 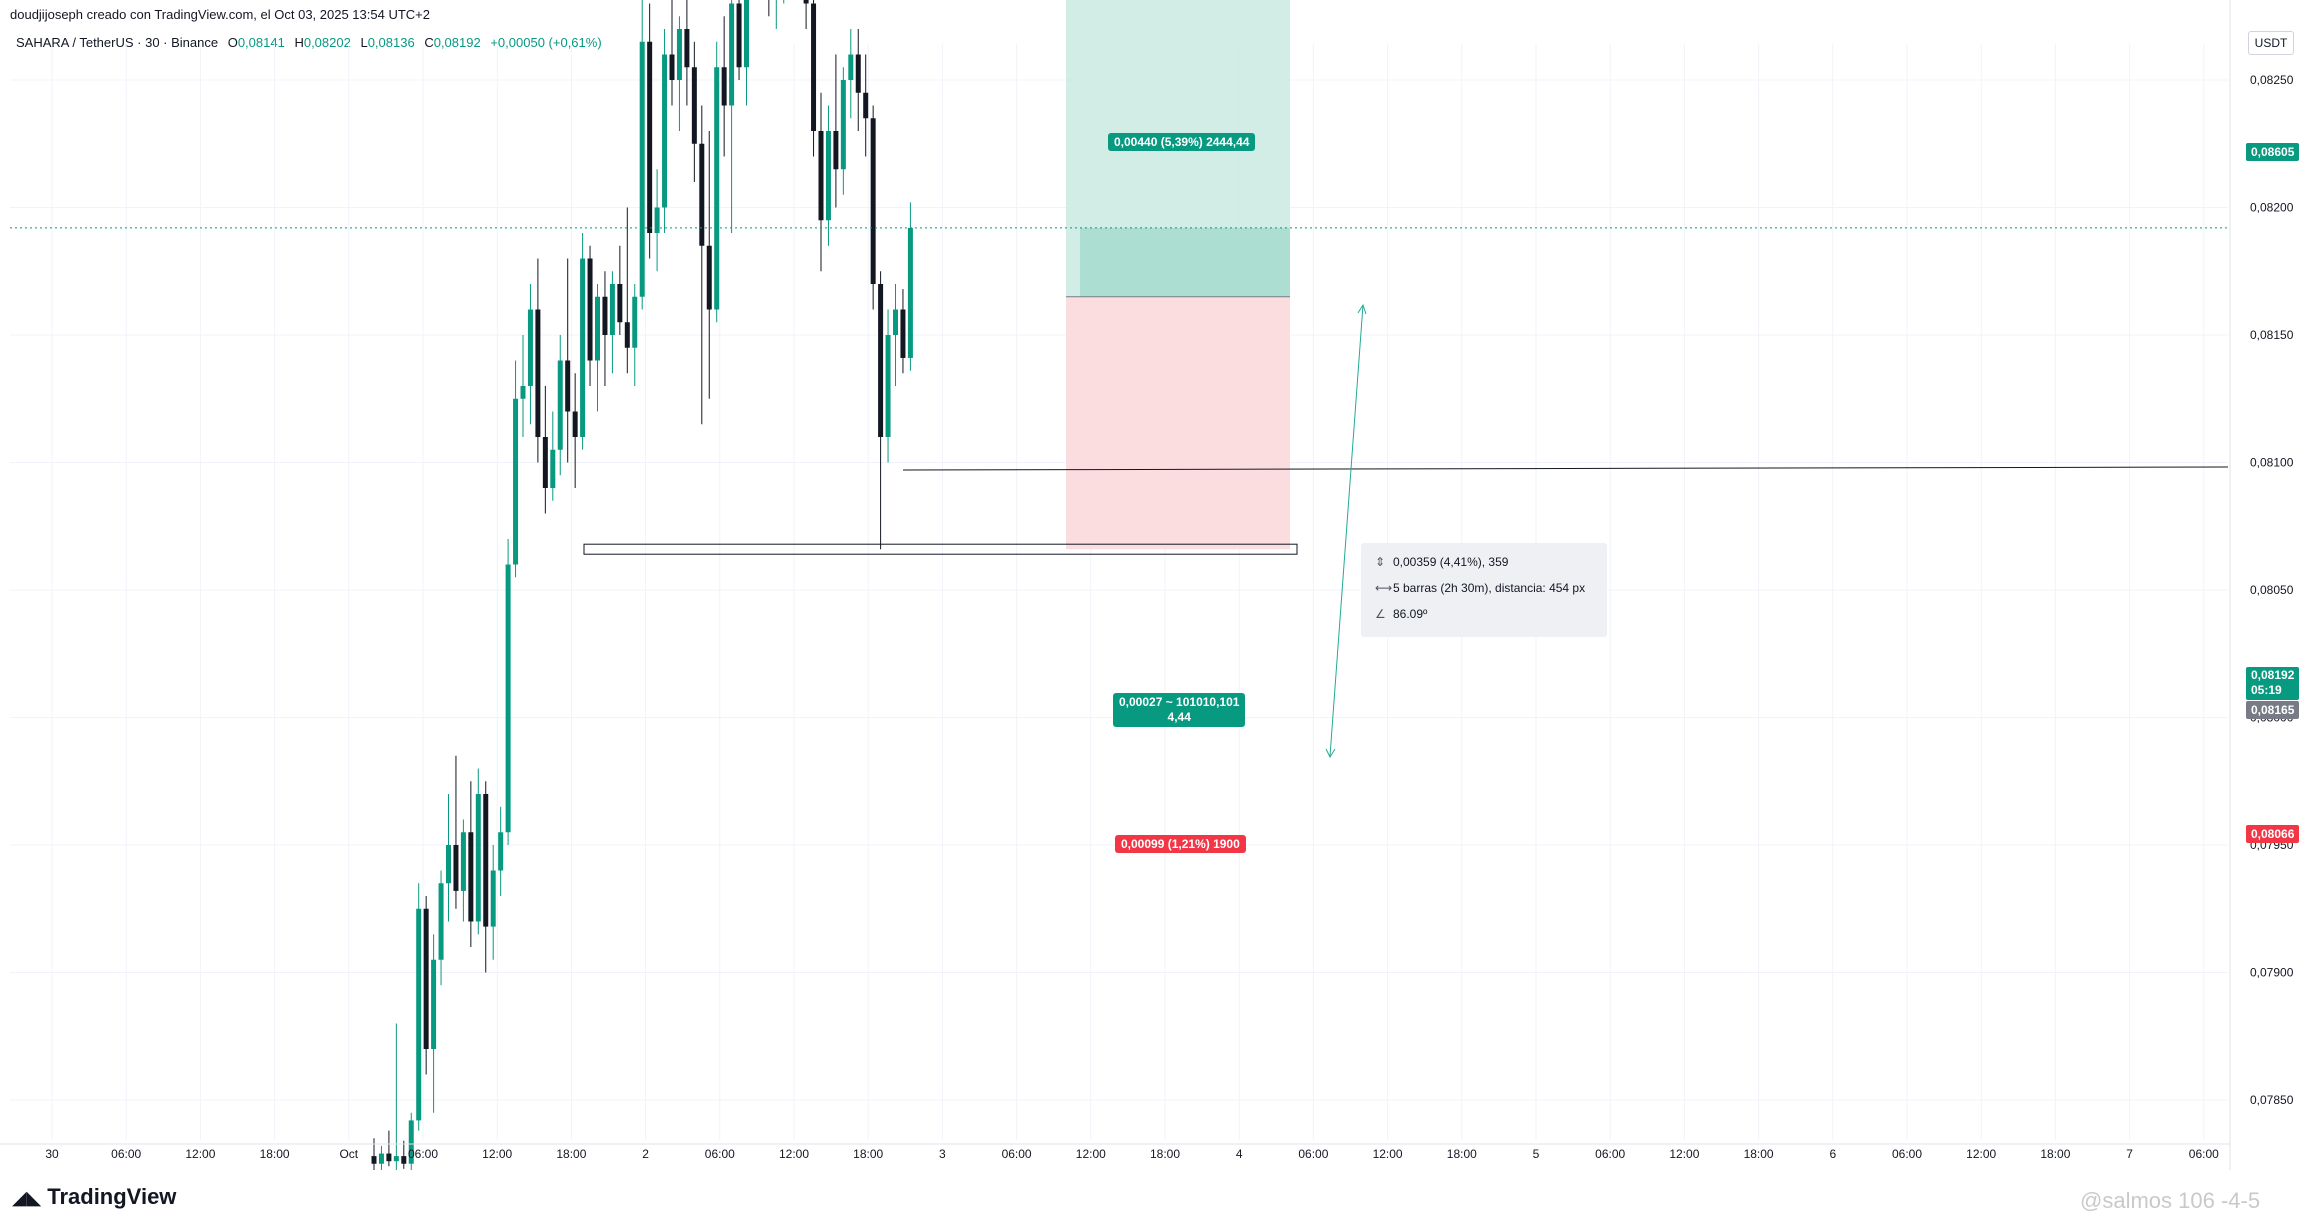 I want to click on price-tick-label: 0,07900, so click(x=2272, y=973).